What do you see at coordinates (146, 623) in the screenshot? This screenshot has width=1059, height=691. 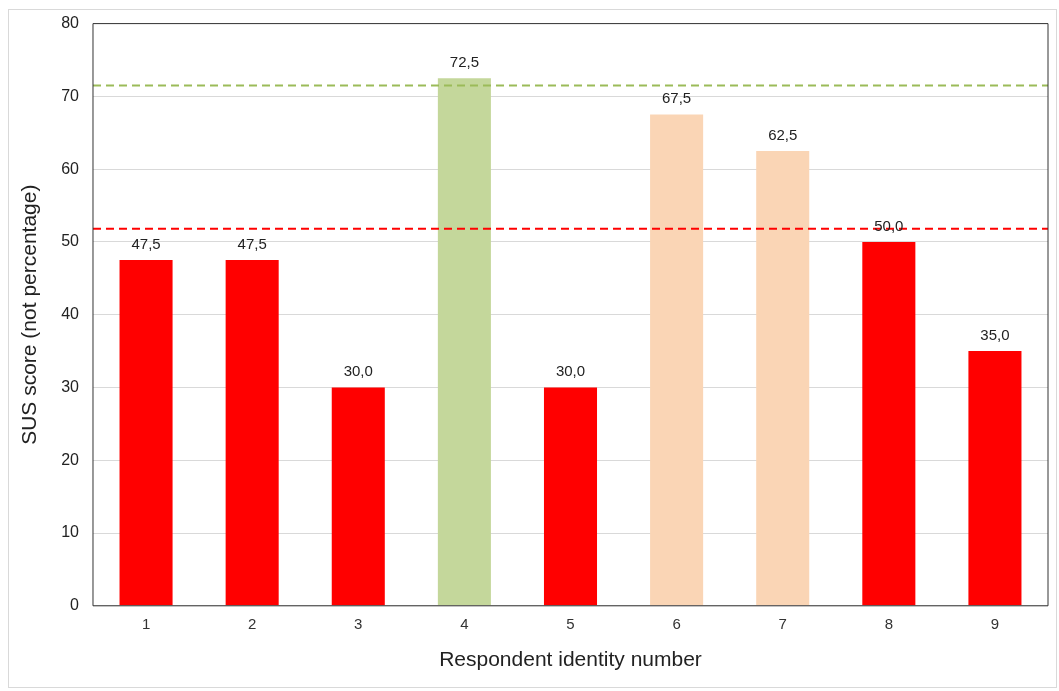 I see `x-tick-label: 1` at bounding box center [146, 623].